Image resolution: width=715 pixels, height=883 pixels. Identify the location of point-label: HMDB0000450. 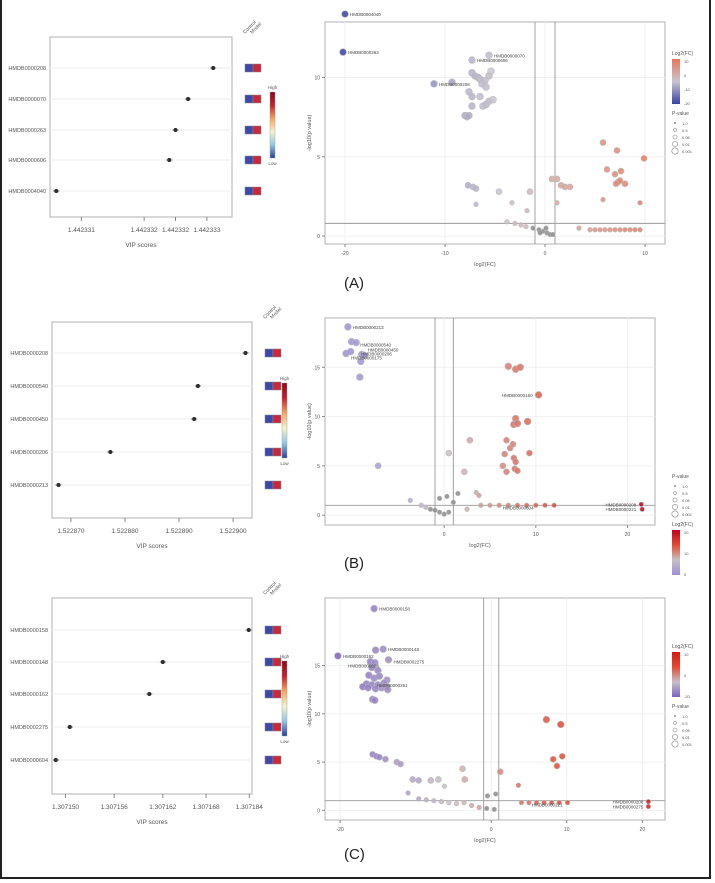
(383, 350).